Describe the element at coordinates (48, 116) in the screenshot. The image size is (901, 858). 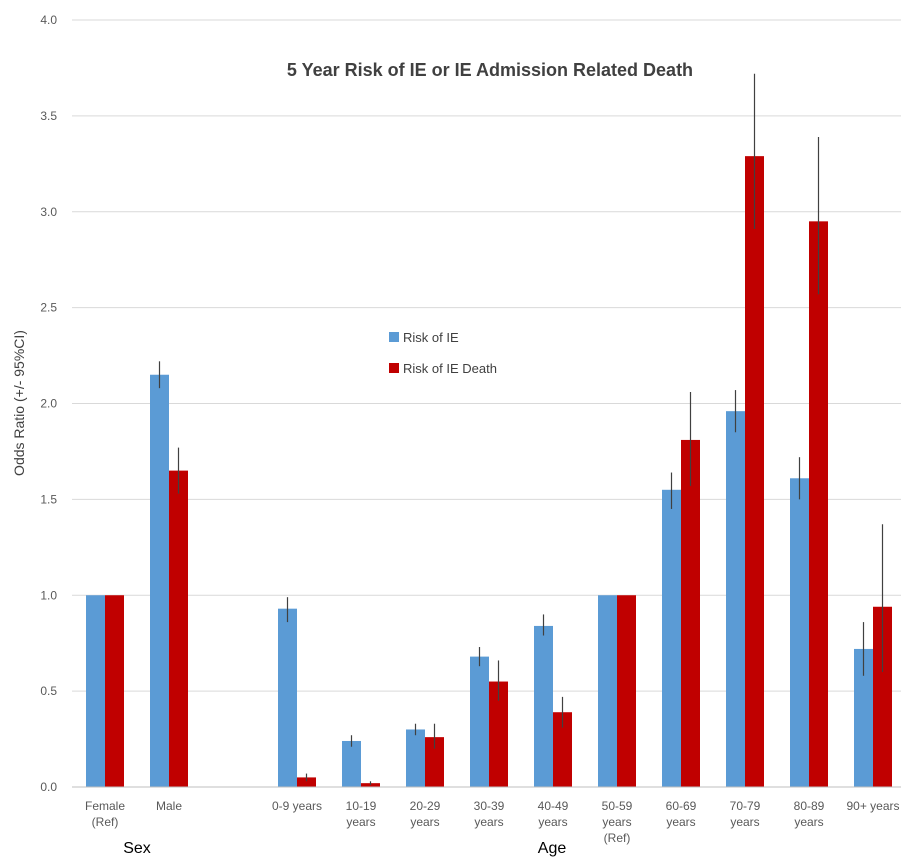
I see `y-tick-label: 3.5` at that location.